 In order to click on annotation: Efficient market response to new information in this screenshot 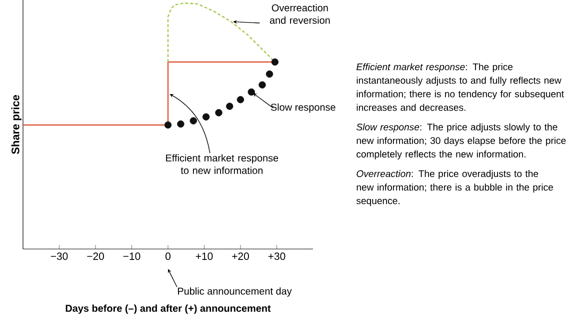, I will do `click(222, 164)`.